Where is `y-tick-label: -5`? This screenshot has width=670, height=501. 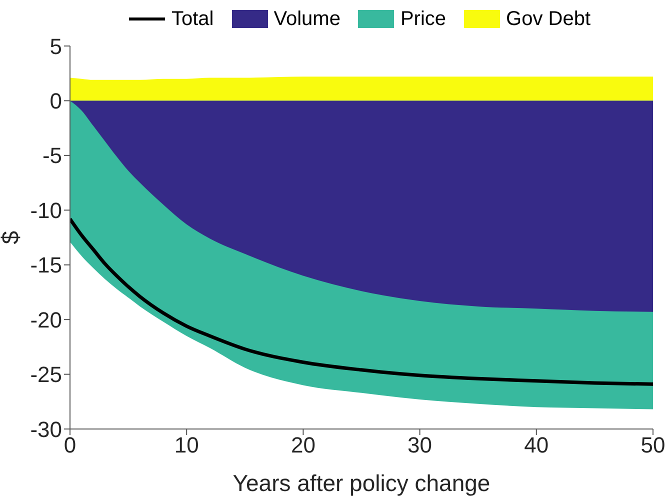
y-tick-label: -5 is located at coordinates (52, 155).